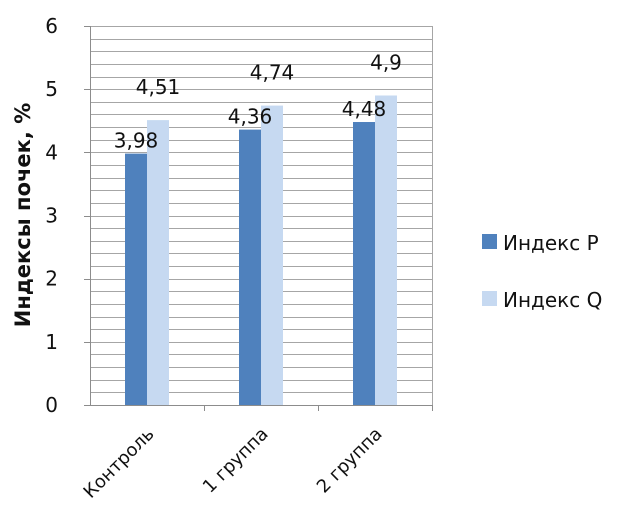  I want to click on category-labels: Контроль 1 группа 2 группа, so click(233, 463).